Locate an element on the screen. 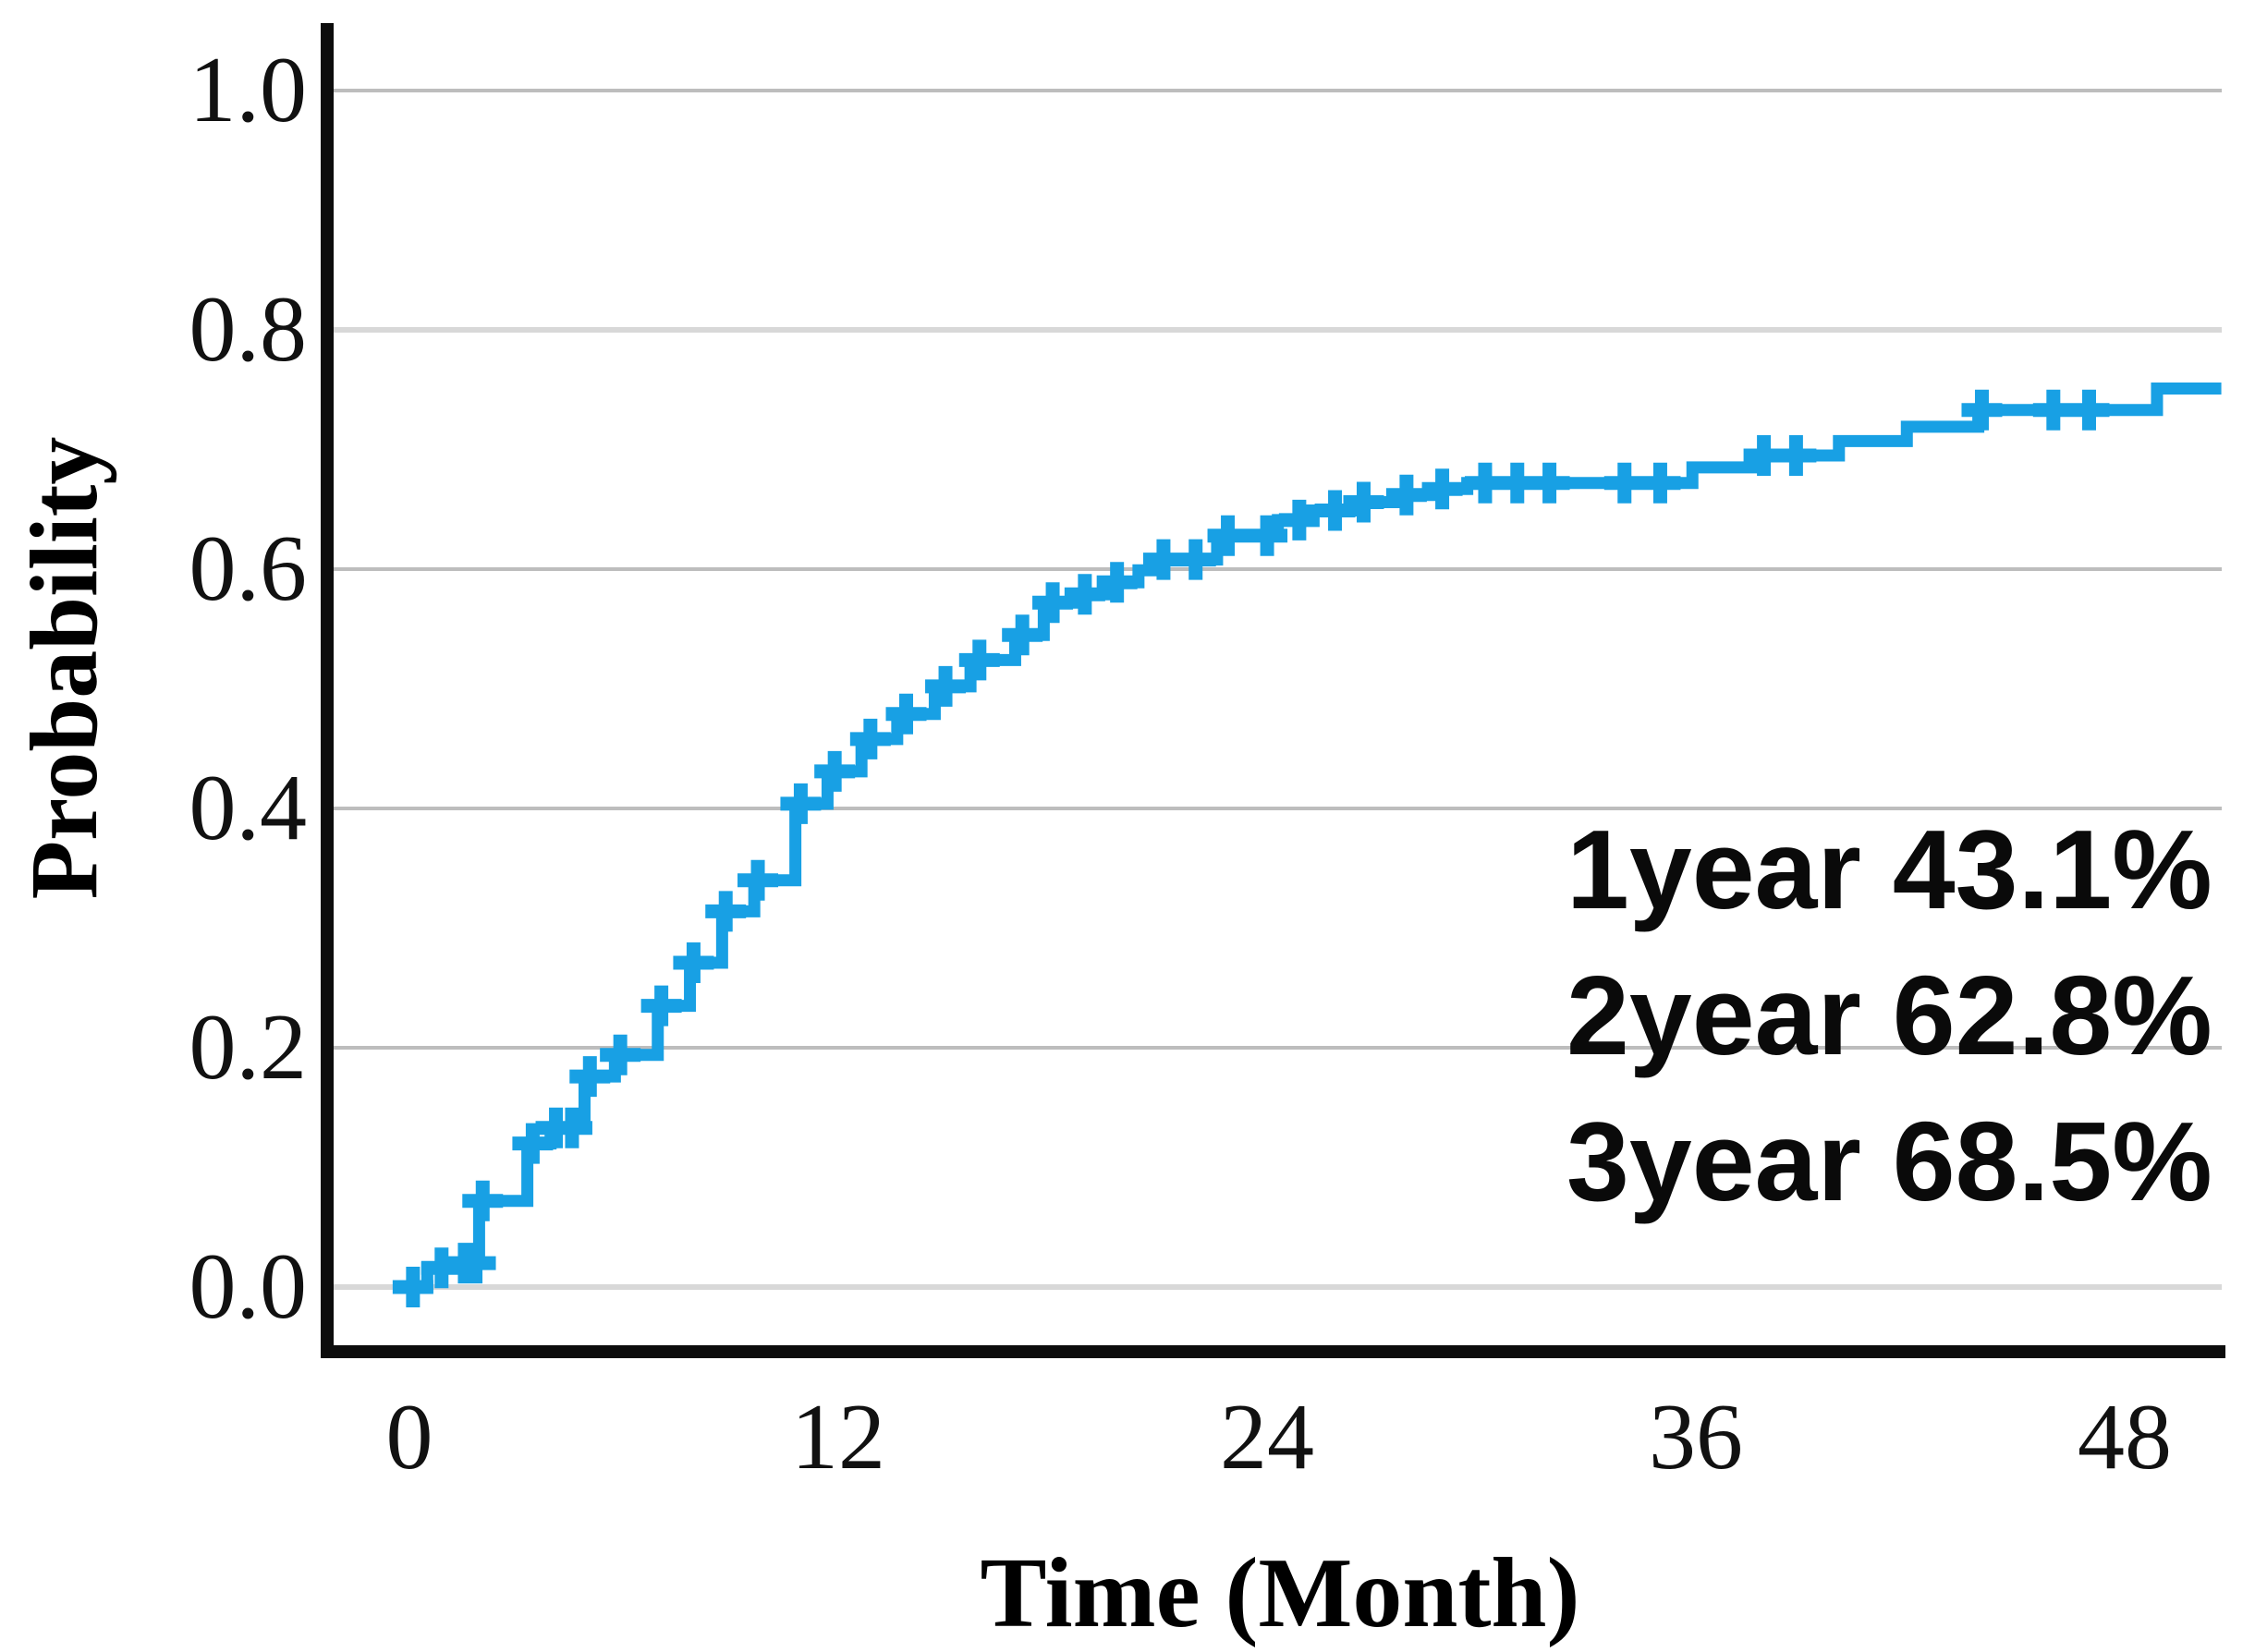  ytick-0.8: 0.8 is located at coordinates (248, 329).